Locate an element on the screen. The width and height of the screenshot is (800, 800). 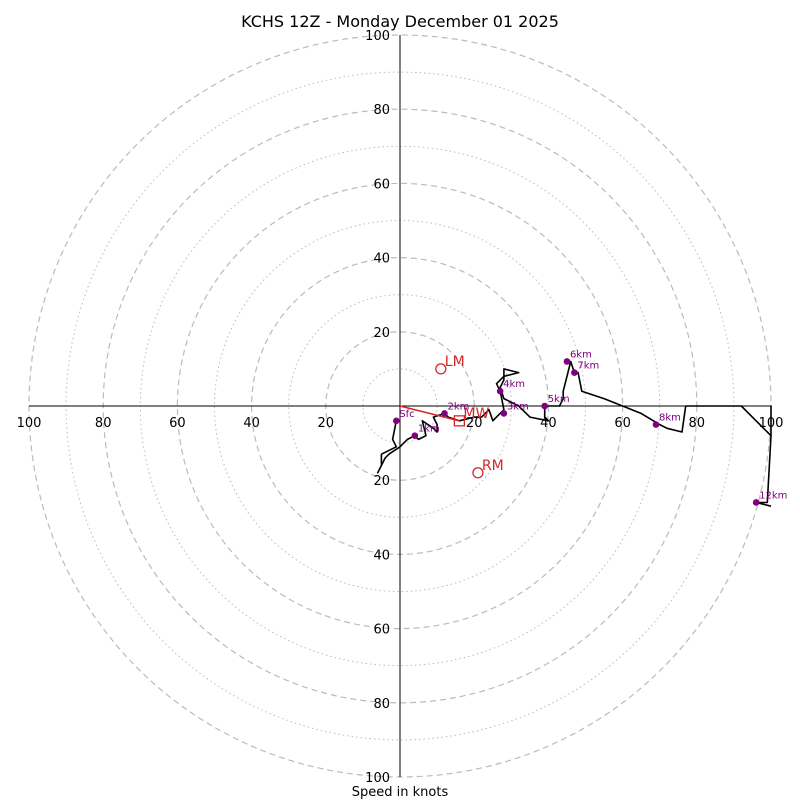
height-label-1km: 1km is located at coordinates (429, 429).